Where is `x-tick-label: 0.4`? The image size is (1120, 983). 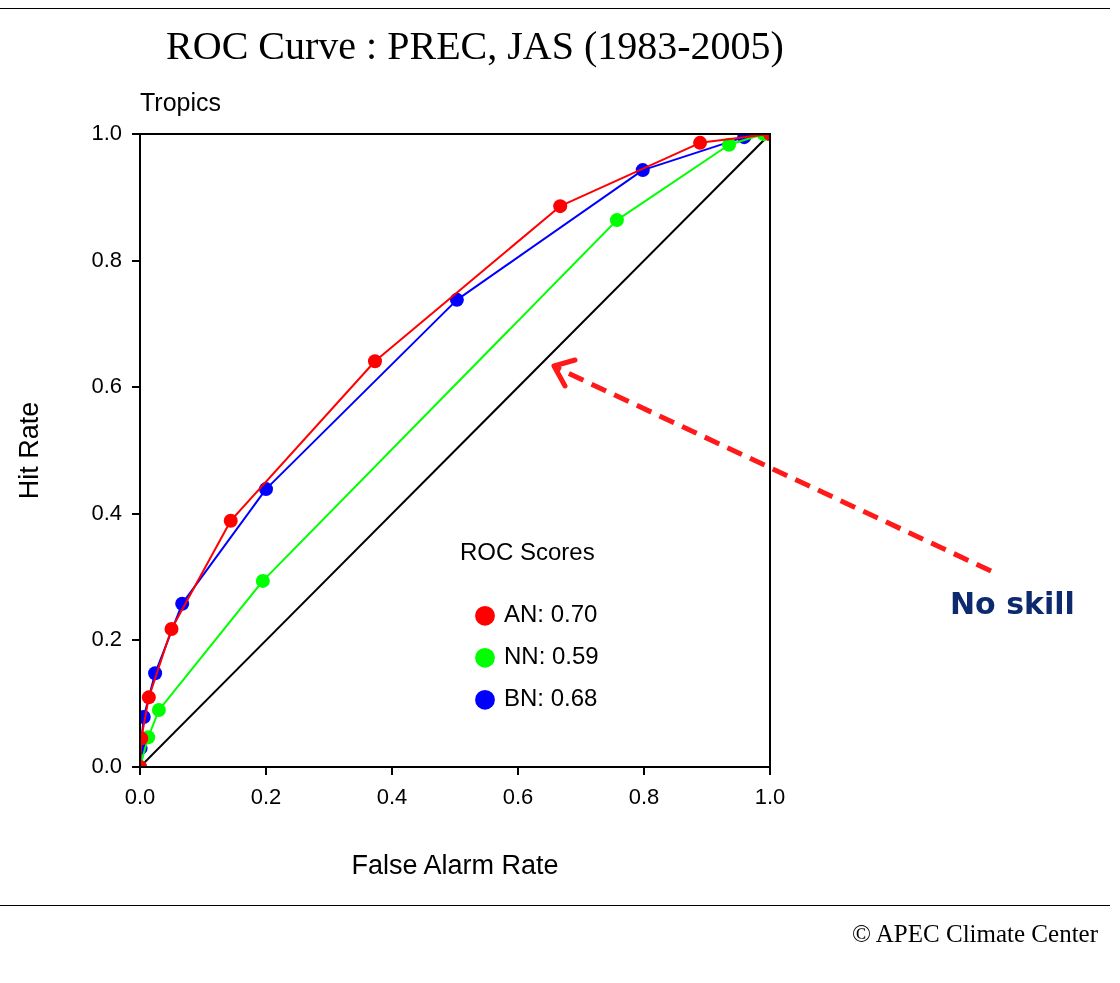
x-tick-label: 0.4 is located at coordinates (392, 797).